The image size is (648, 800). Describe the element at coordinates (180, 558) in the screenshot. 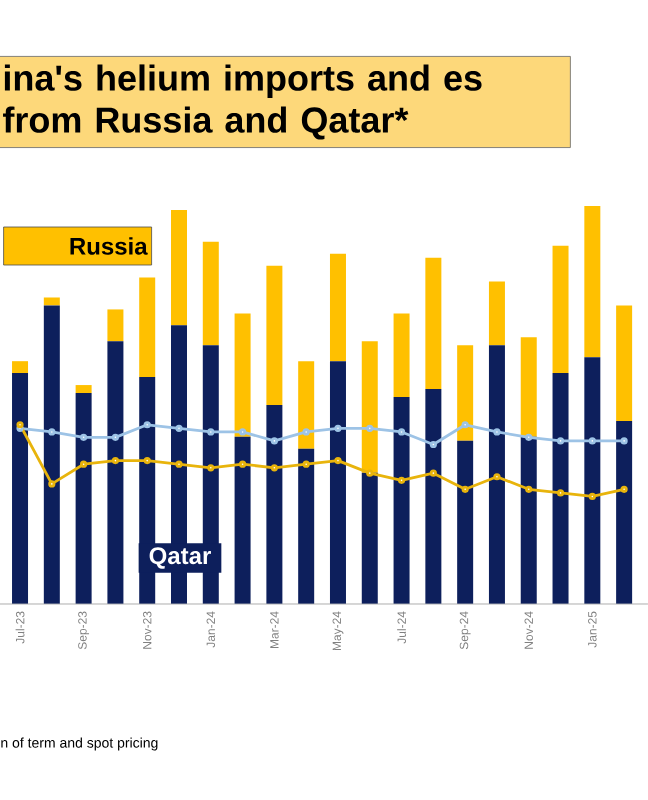

I see `series-label: Qatar` at that location.